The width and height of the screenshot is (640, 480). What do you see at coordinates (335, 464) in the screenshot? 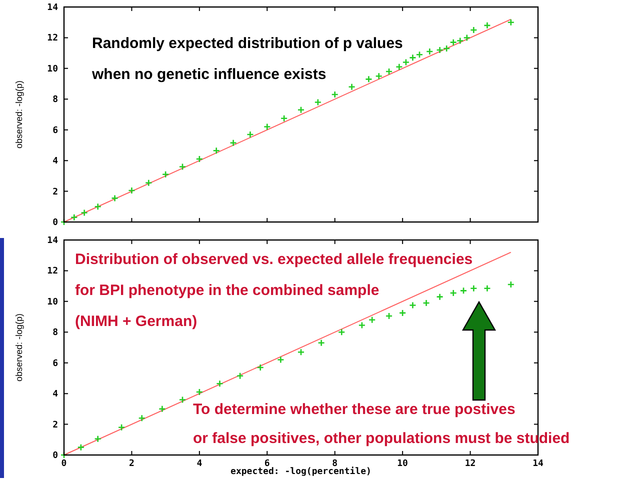
I see `x-tick-label: 8` at bounding box center [335, 464].